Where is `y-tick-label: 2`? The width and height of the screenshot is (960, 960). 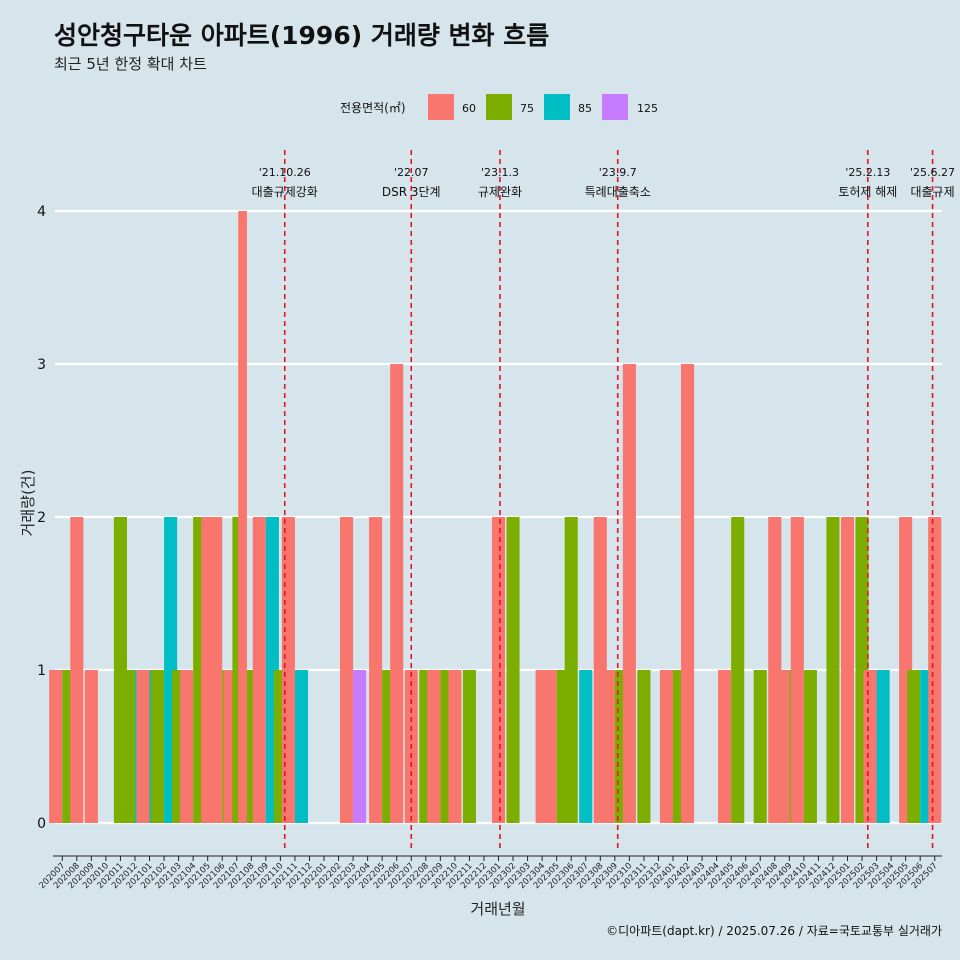
y-tick-label: 2 is located at coordinates (41, 518).